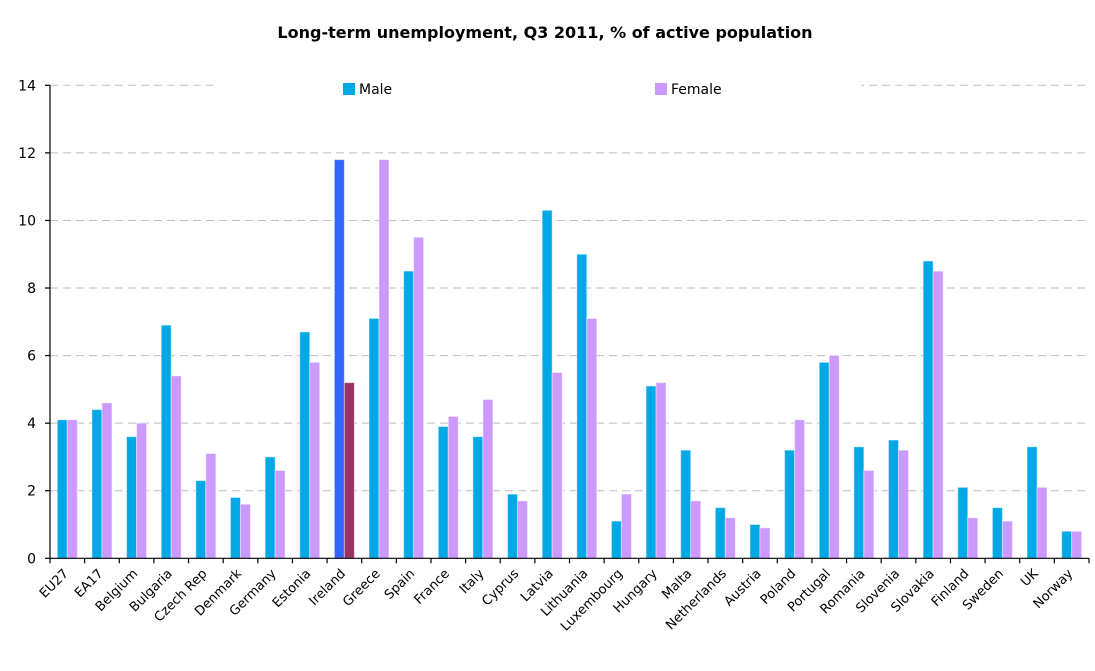 The height and width of the screenshot is (671, 1095). I want to click on bar-female-czech-rep: Czech Rep Female: 3.1, so click(211, 506).